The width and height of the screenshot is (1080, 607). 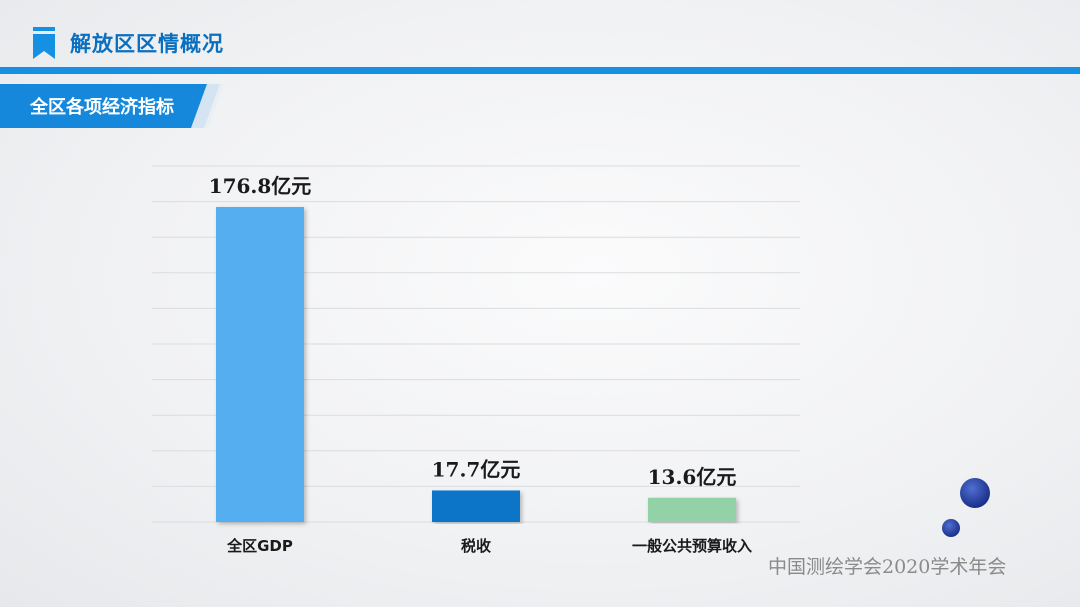 I want to click on category-label-1: 全区GDP, so click(x=259, y=546).